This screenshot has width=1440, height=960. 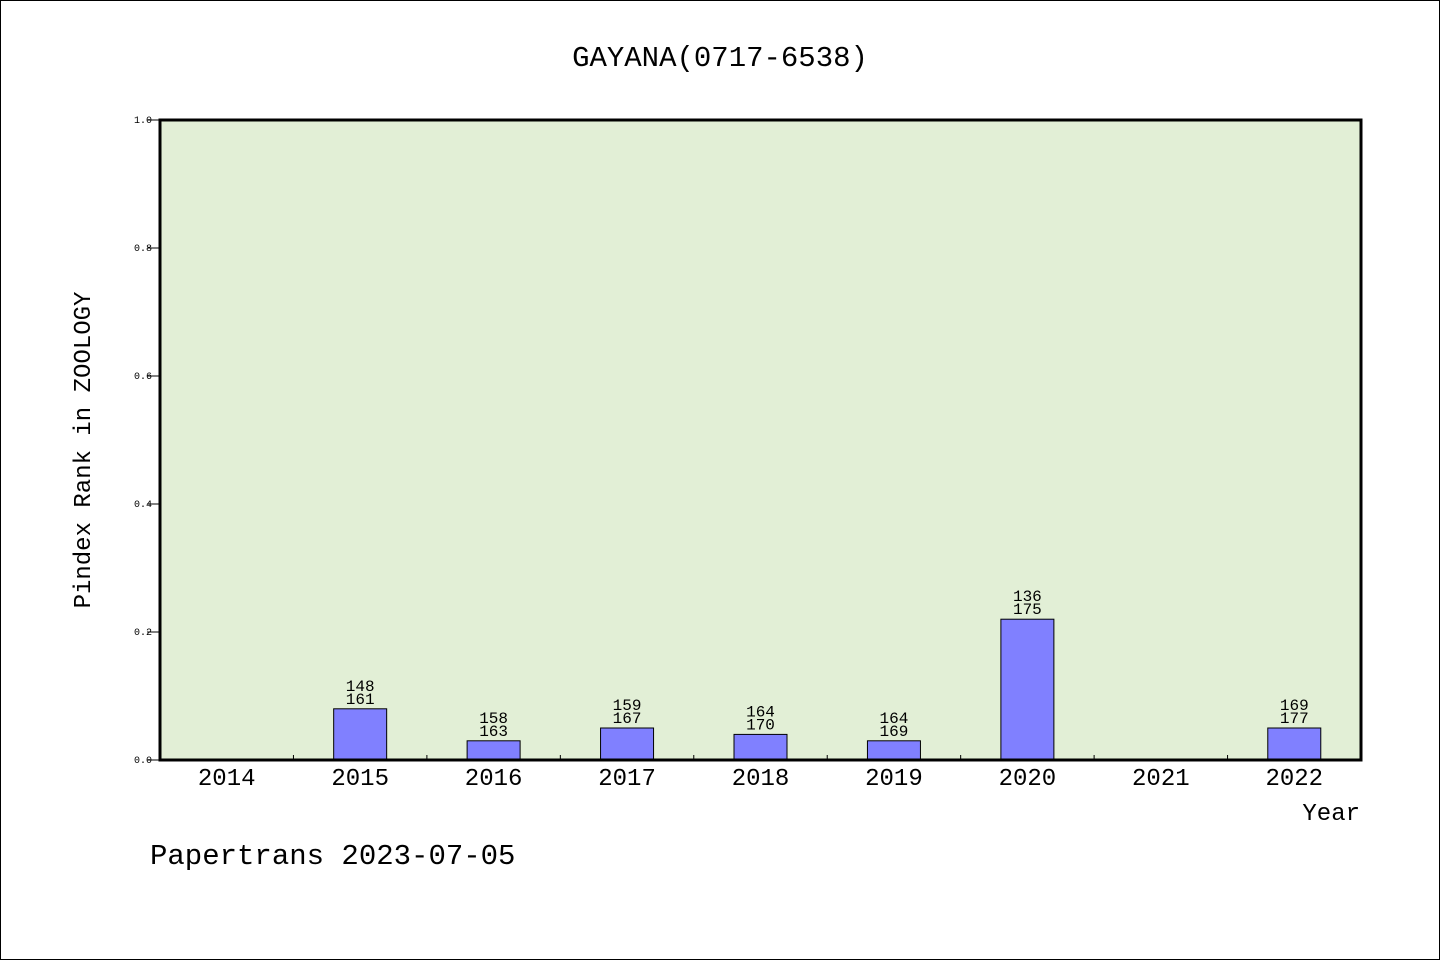 I want to click on bar-total-label: 170, so click(x=760, y=725).